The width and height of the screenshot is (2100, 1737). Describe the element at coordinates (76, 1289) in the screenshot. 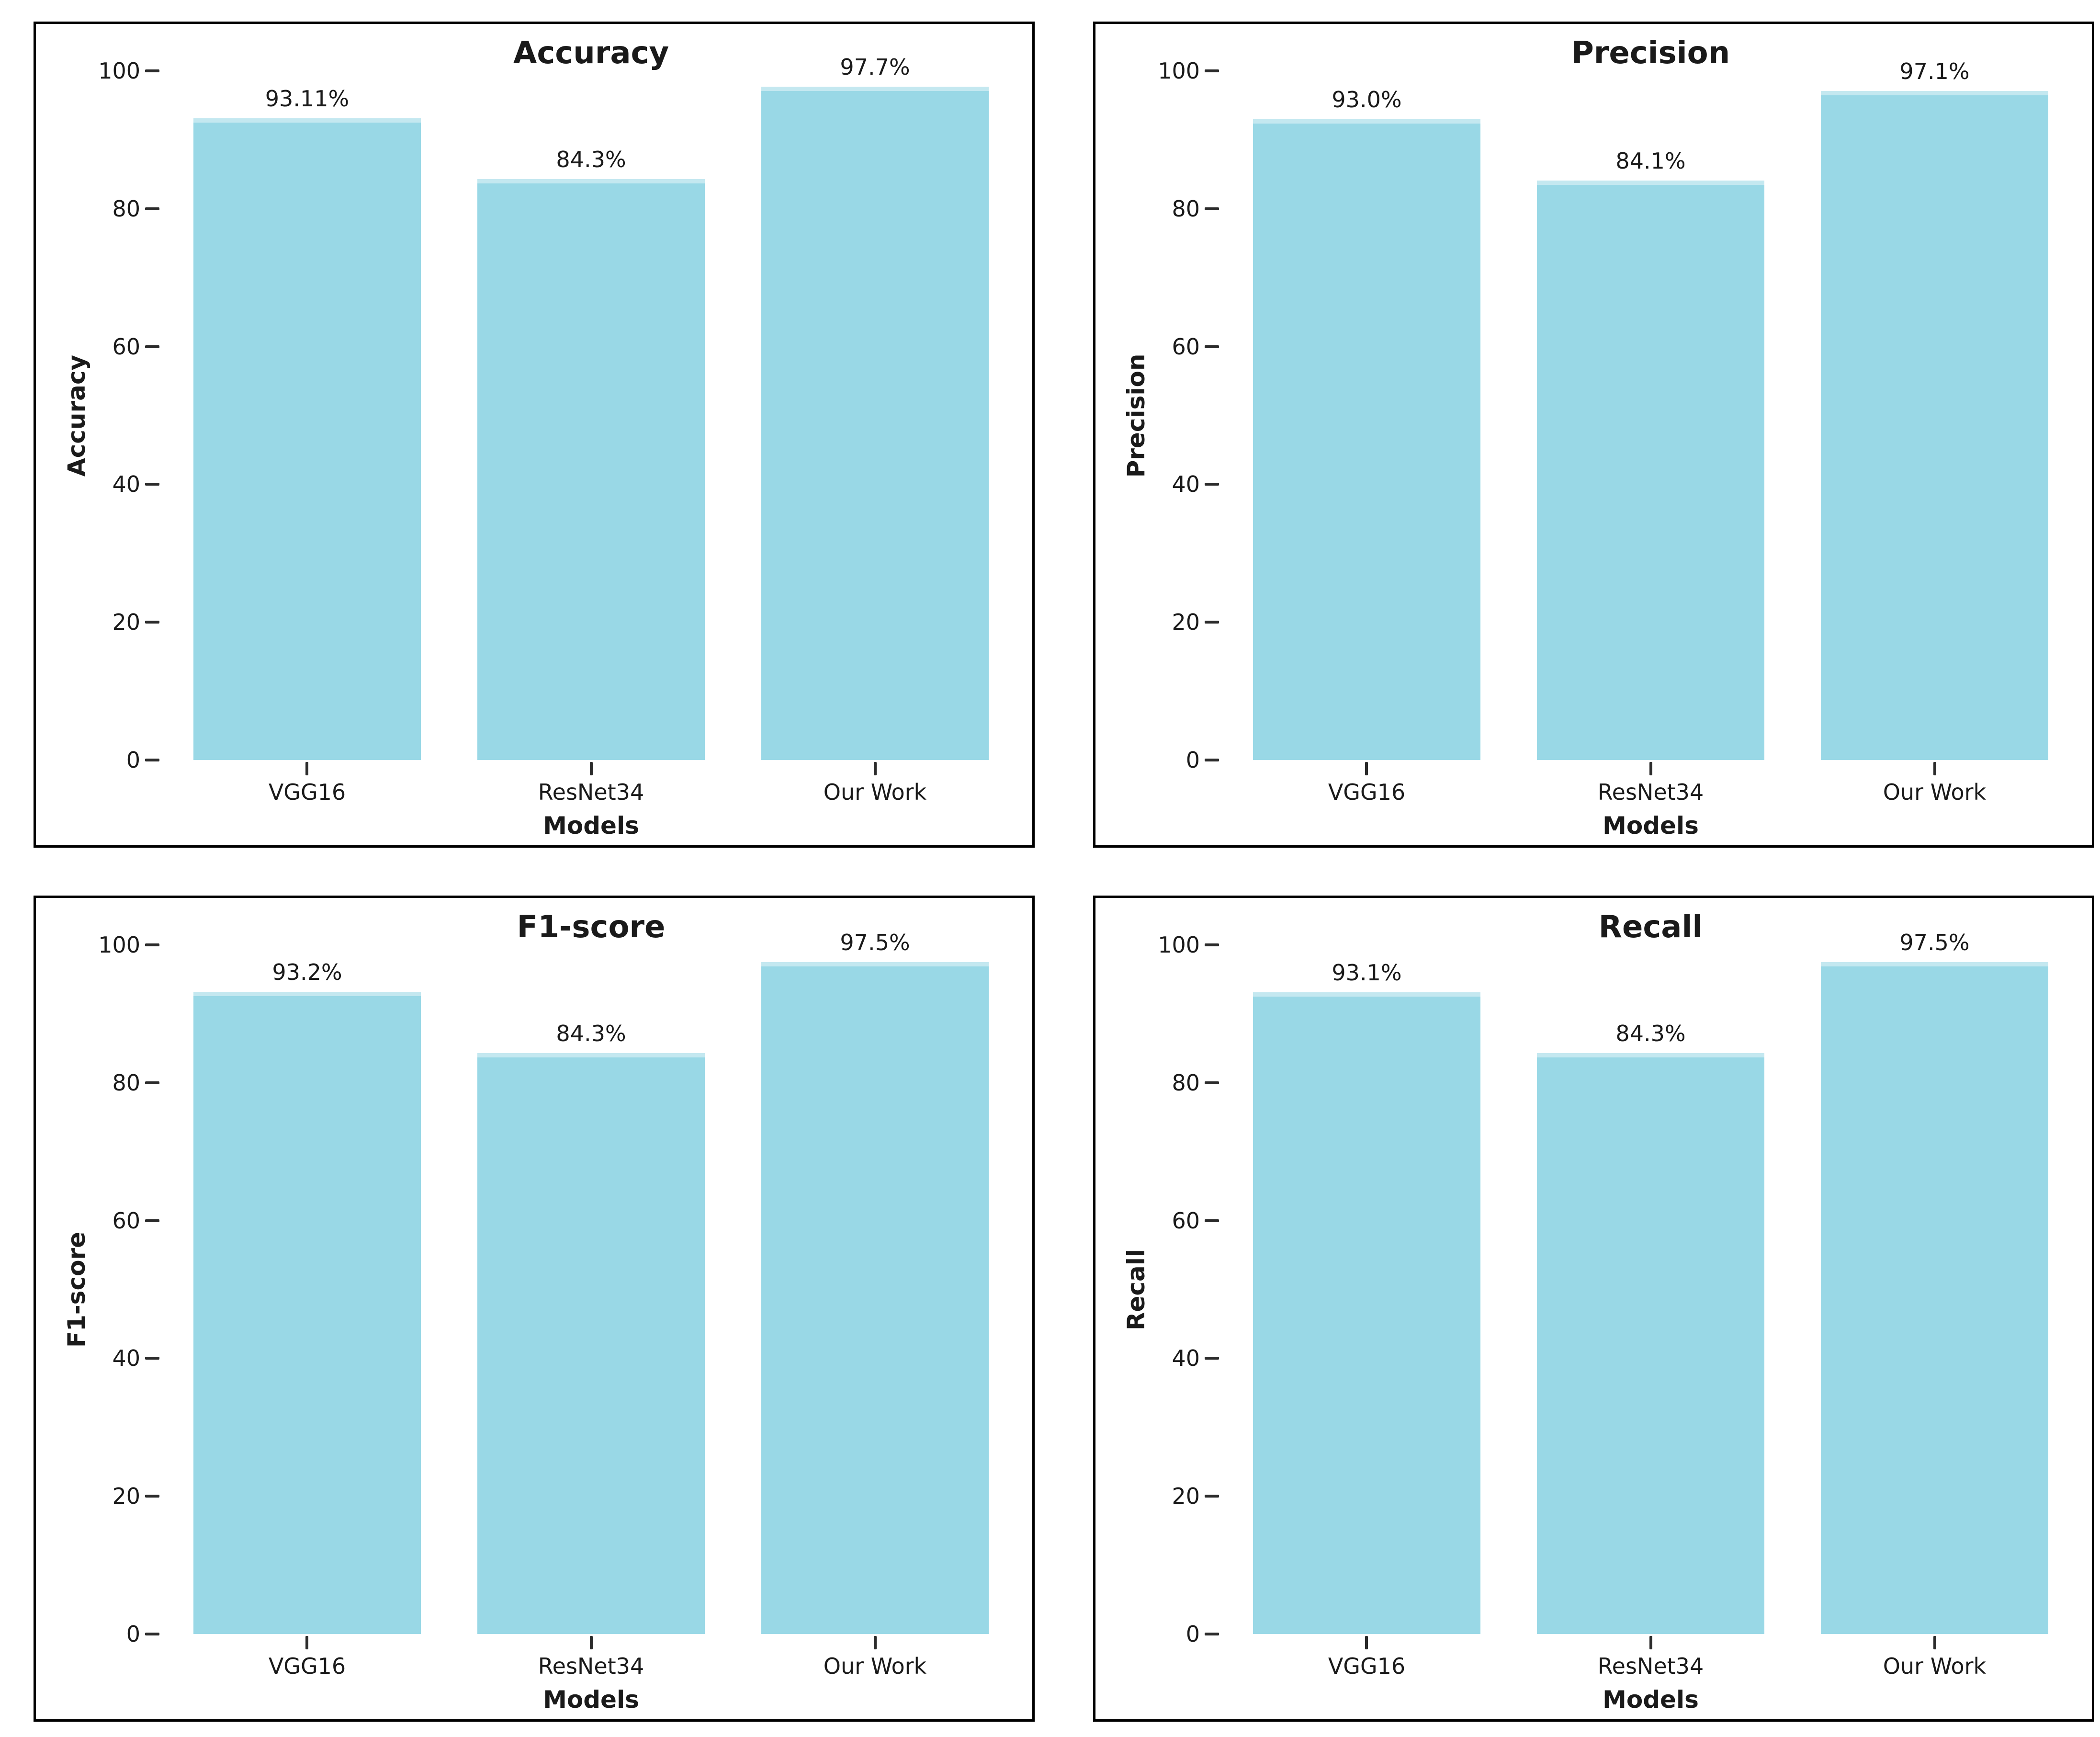

I see `y-axis-label: F1-score` at that location.